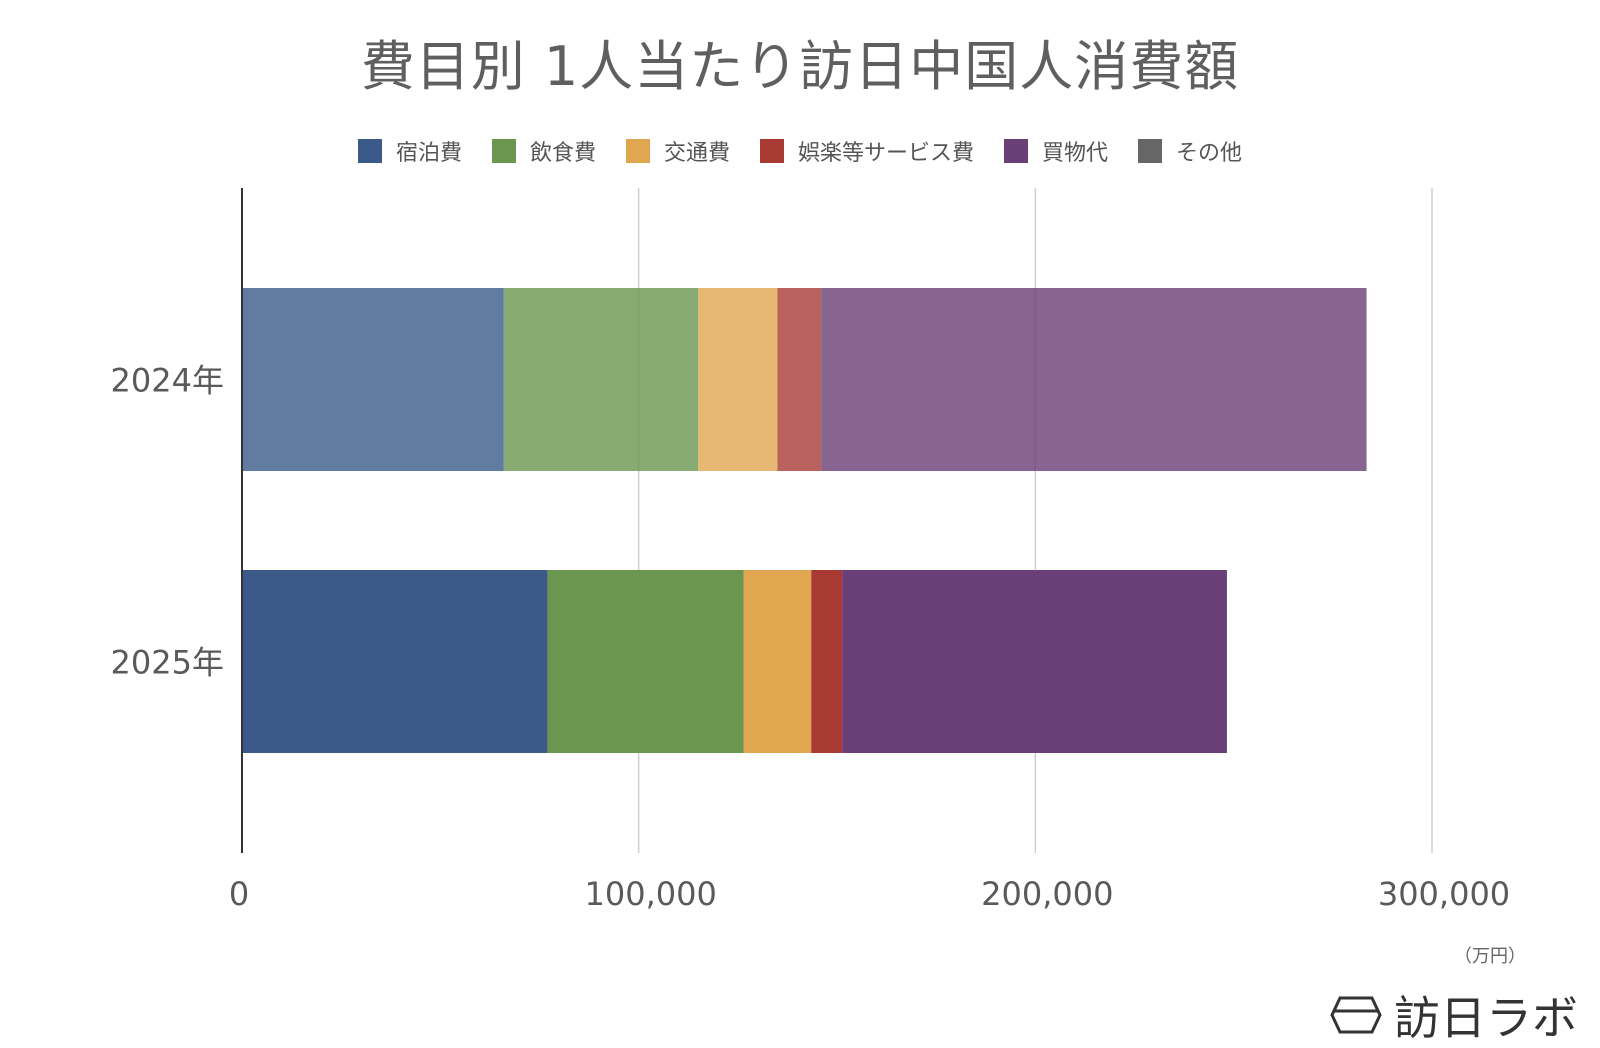  I want to click on chart-title: 費目別 1人当たり訪日中国人消費額, so click(800, 66).